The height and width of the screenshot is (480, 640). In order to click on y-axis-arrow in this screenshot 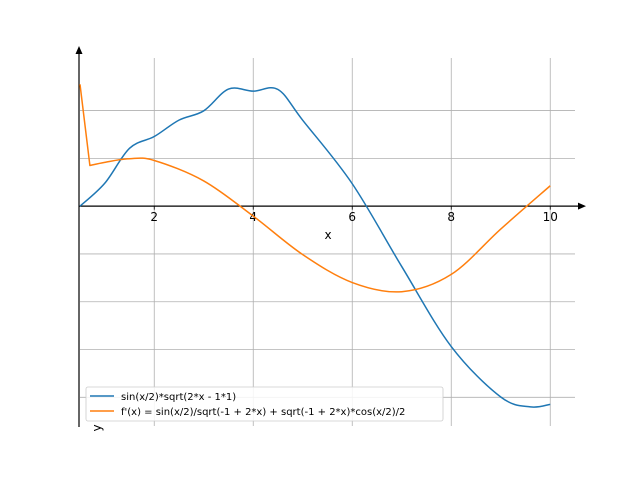, I will do `click(79, 50)`.